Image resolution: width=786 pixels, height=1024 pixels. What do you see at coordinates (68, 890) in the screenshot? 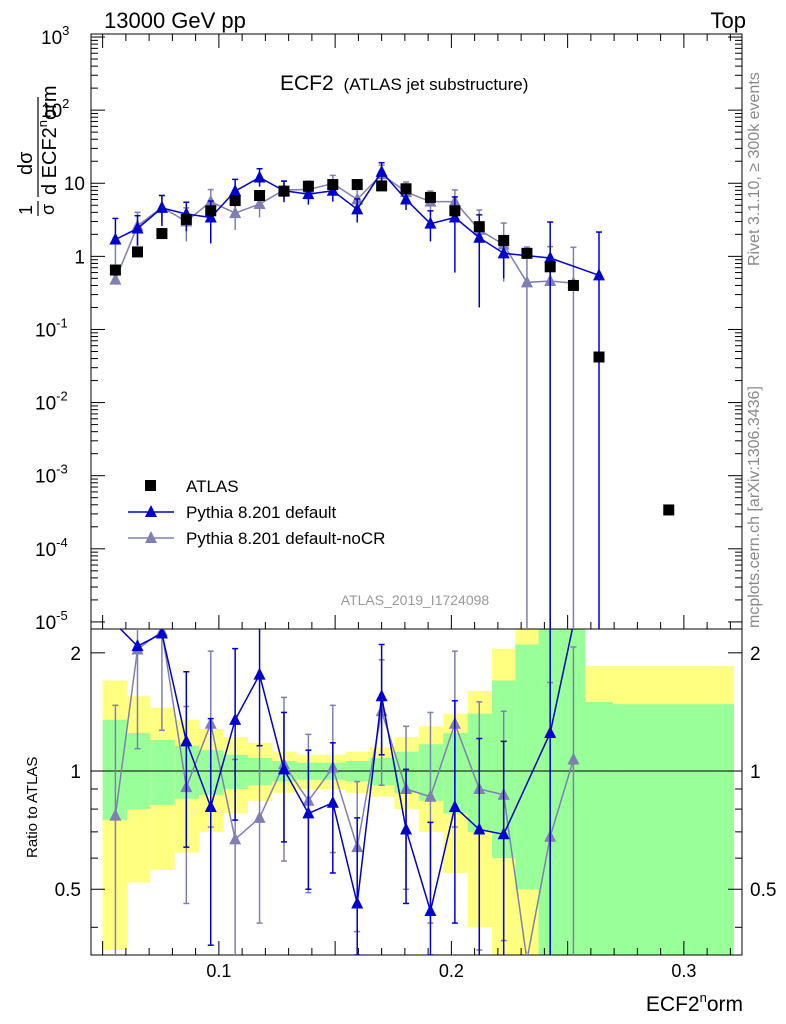
I see `ratio-y-tick-label: 0.5` at bounding box center [68, 890].